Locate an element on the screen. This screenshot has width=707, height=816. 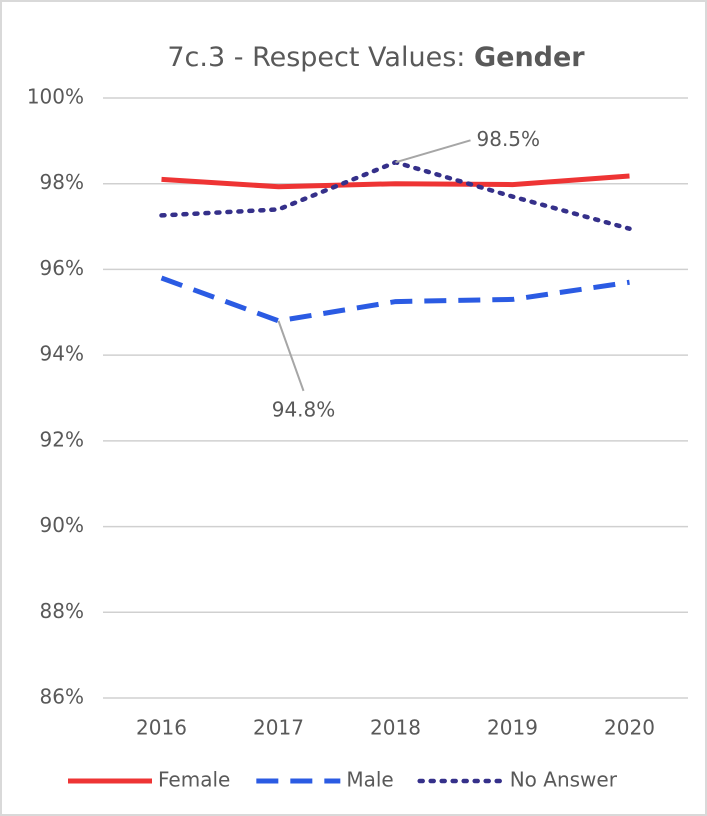
y-tick-label: 92% is located at coordinates (62, 439).